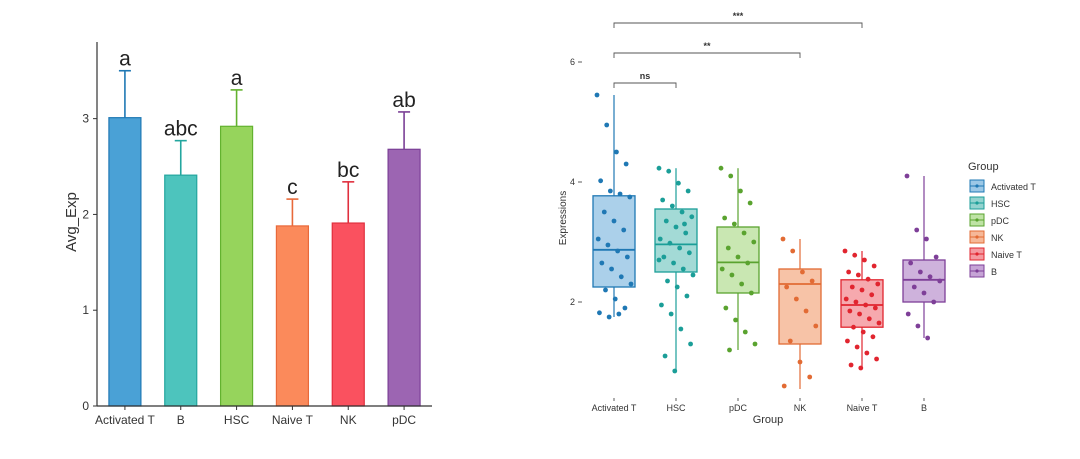 This screenshot has width=1080, height=459. Describe the element at coordinates (237, 420) in the screenshot. I see `x-tick-label-2: HSC` at that location.